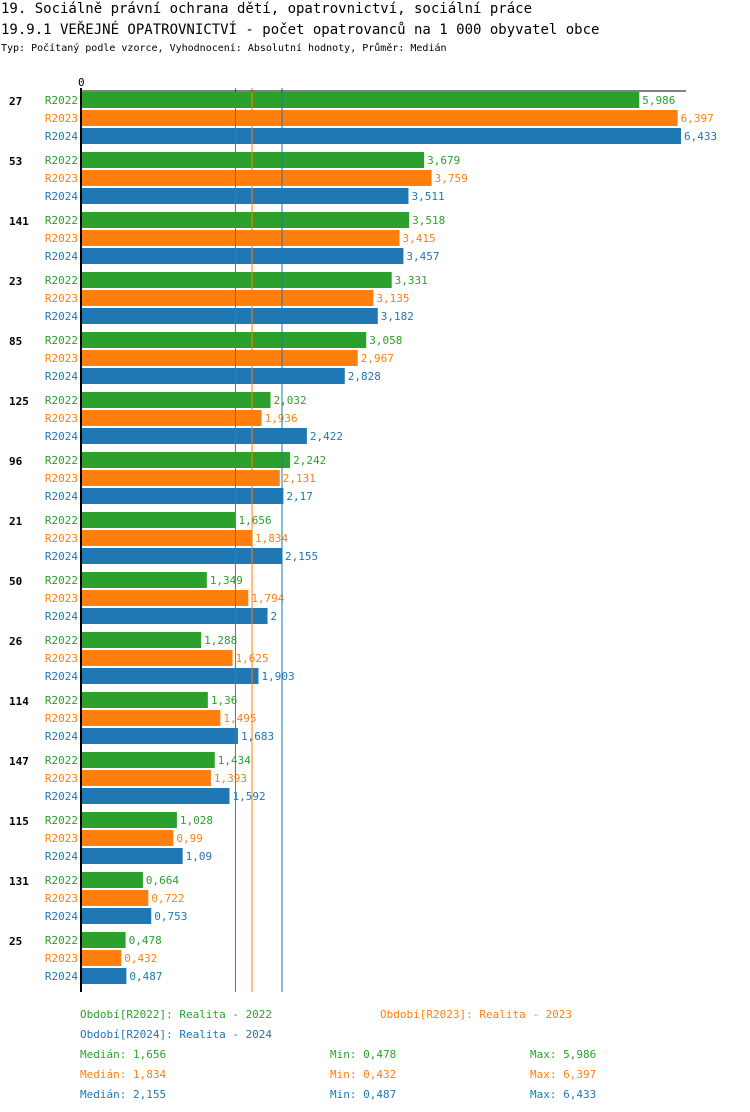 The width and height of the screenshot is (750, 1112). What do you see at coordinates (123, 1074) in the screenshot?
I see `median-r2023: Medián: 1,834` at bounding box center [123, 1074].